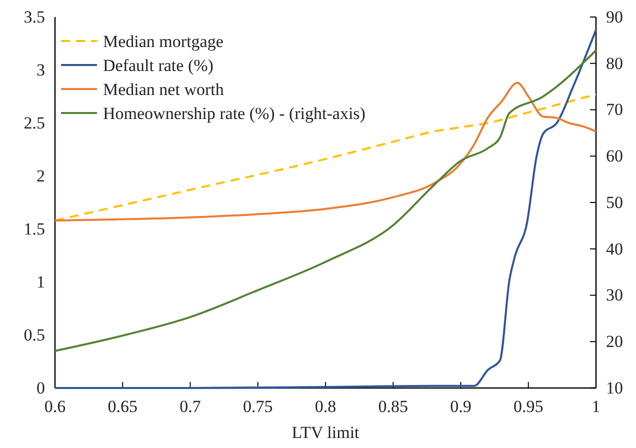 The height and width of the screenshot is (448, 636). Describe the element at coordinates (40, 388) in the screenshot. I see `y-tick-label: 0` at that location.